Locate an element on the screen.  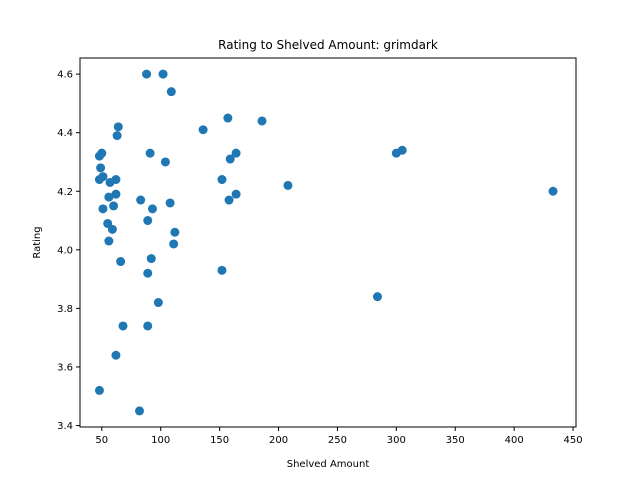
x-axis-ticks: 50 100 150 200 250 300 350 400 450 is located at coordinates (339, 436).